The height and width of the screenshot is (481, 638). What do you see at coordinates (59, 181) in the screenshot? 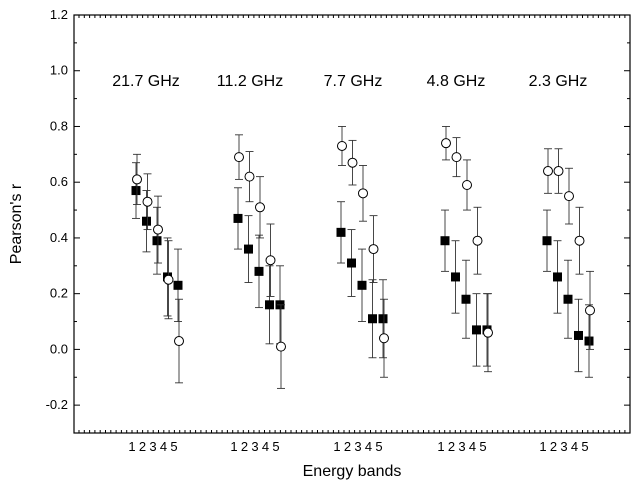
I see `y-tick-label: 0.6` at bounding box center [59, 181].